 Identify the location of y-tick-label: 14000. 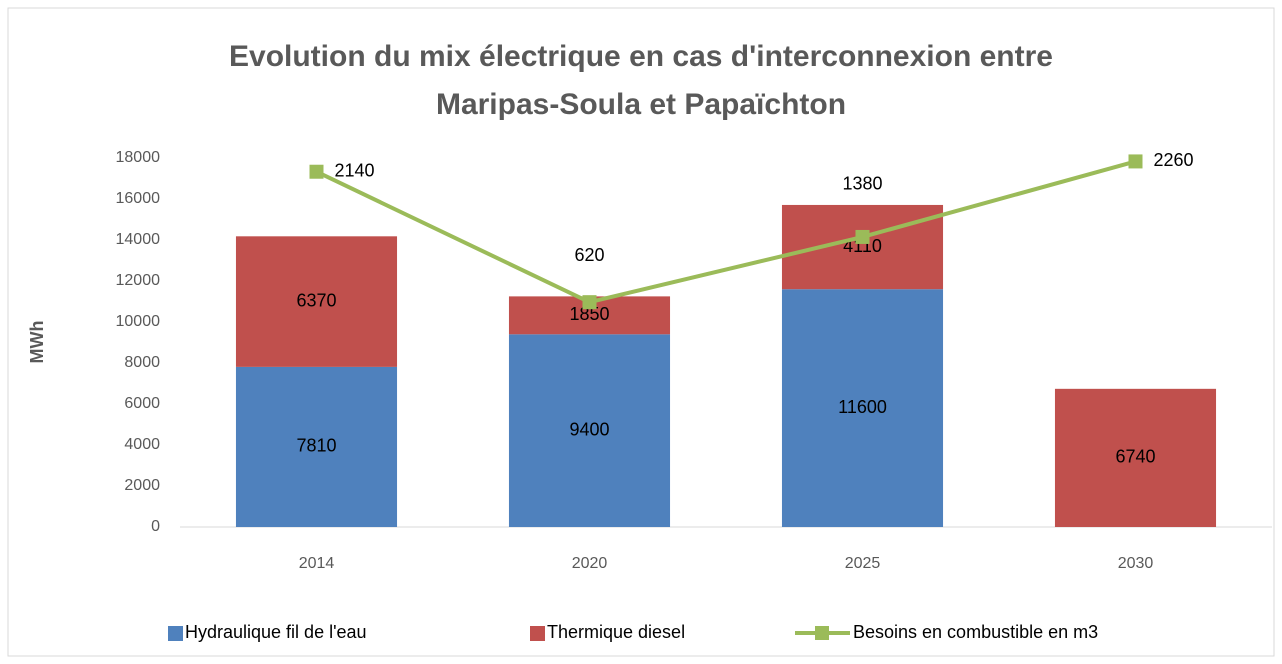
(138, 239).